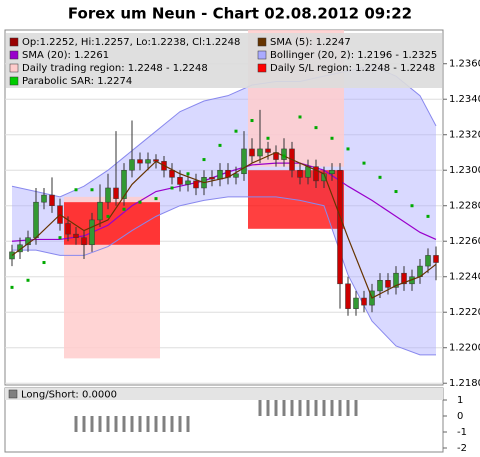 The width and height of the screenshot is (480, 457). I want to click on sl-region, so click(112, 223).